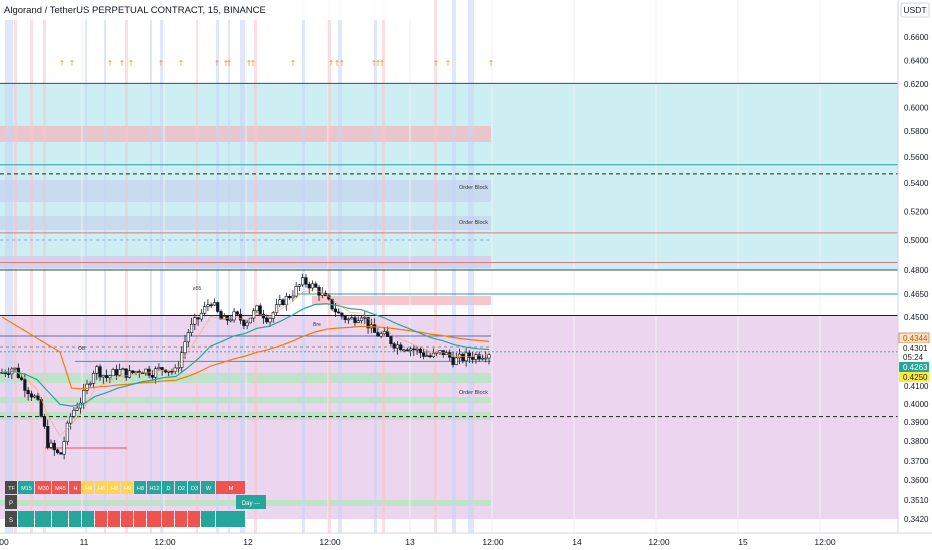 The image size is (932, 550). I want to click on table-header-text: M30, so click(43, 489).